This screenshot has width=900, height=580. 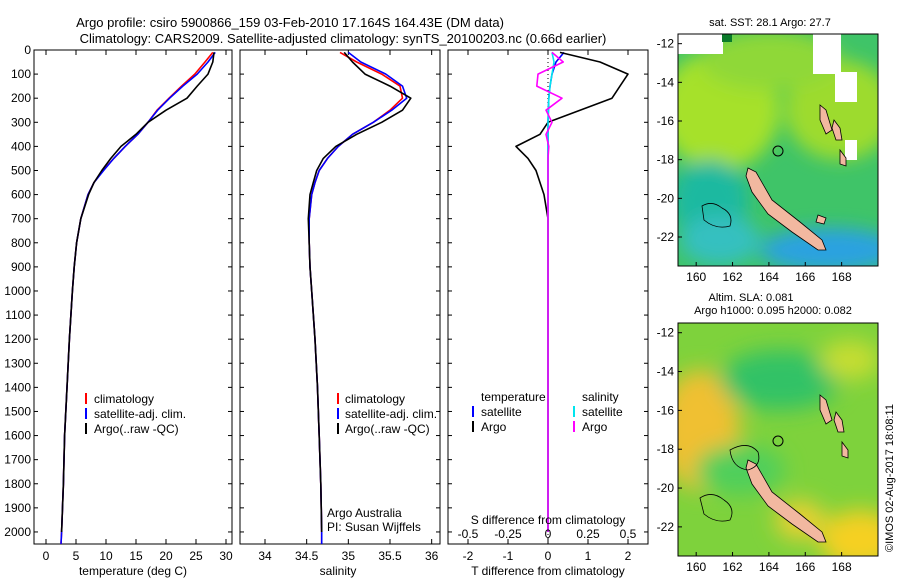 What do you see at coordinates (307, 556) in the screenshot?
I see `x-tick-label: 34.5` at bounding box center [307, 556].